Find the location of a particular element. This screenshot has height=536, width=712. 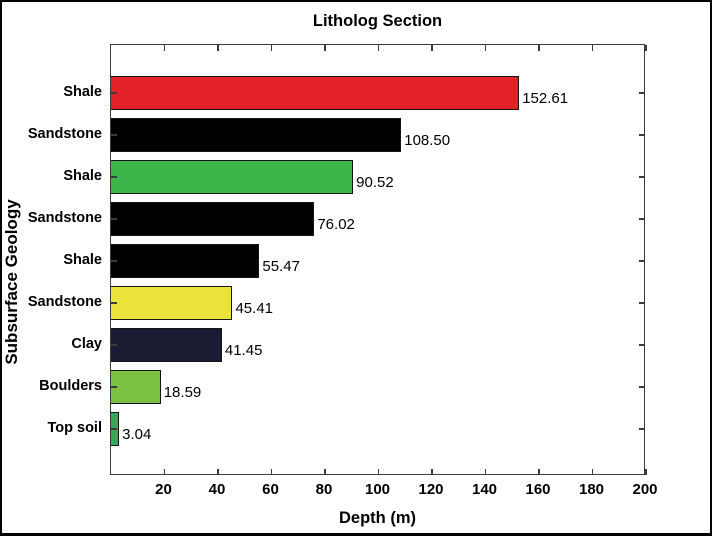

x-tick-label: 120 is located at coordinates (431, 489).